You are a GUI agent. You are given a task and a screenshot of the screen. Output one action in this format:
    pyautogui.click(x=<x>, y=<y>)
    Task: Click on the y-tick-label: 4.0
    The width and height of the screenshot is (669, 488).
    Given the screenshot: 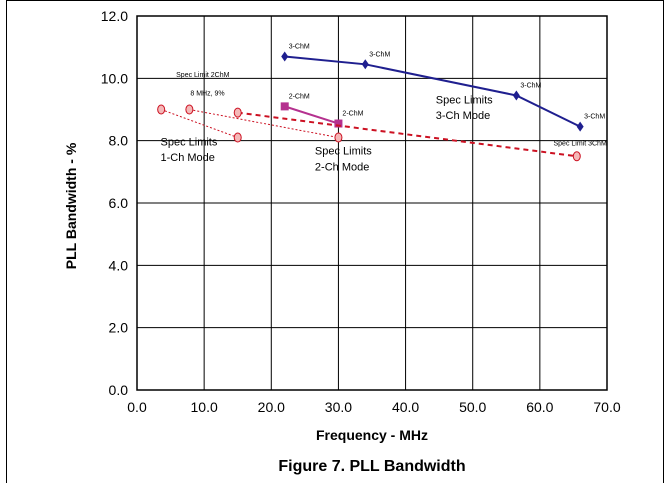 What is the action you would take?
    pyautogui.click(x=119, y=265)
    